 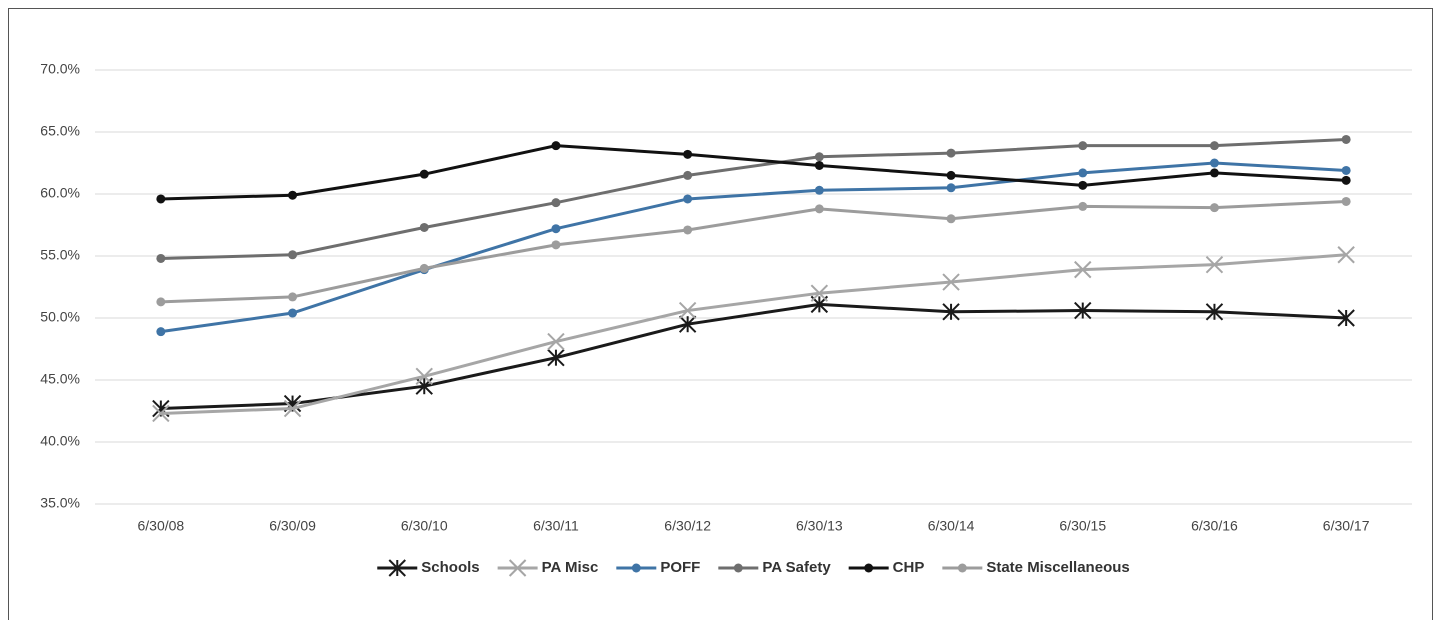 I want to click on legend-item: POFF, so click(x=658, y=567).